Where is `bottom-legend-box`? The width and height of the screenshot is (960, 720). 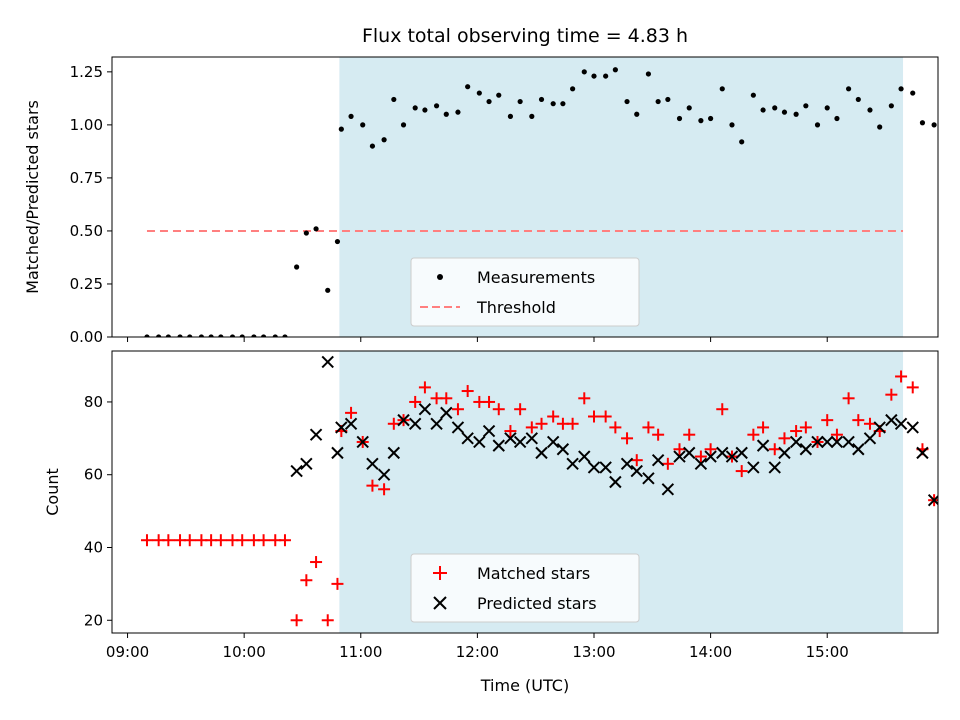 bottom-legend-box is located at coordinates (525, 588).